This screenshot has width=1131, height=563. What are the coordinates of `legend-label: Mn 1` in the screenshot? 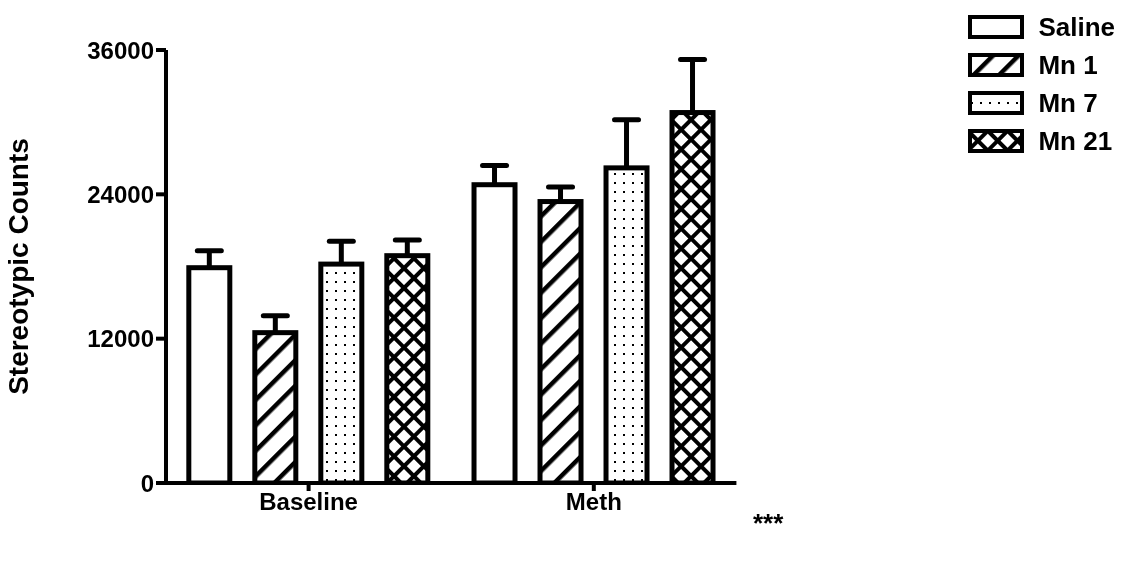 It's located at (1068, 65).